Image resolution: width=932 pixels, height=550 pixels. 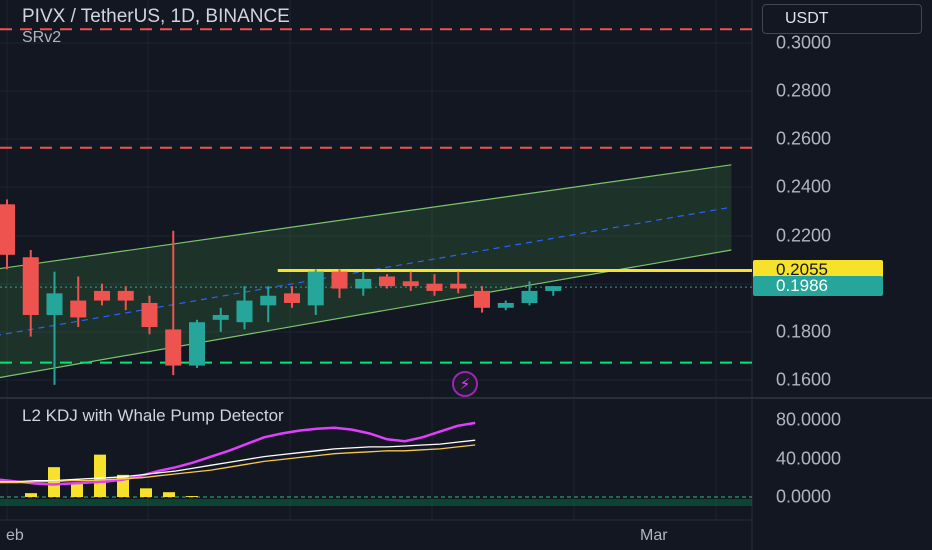 What do you see at coordinates (804, 90) in the screenshot?
I see `price-tick: 0.2800` at bounding box center [804, 90].